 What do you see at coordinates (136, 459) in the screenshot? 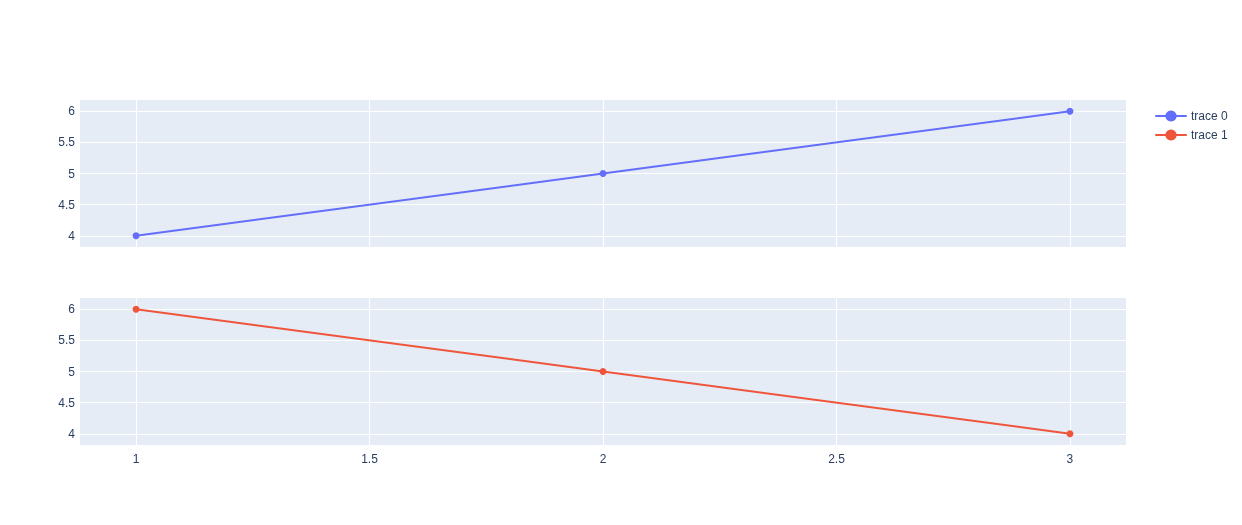
I see `x-tick-label: 1` at bounding box center [136, 459].